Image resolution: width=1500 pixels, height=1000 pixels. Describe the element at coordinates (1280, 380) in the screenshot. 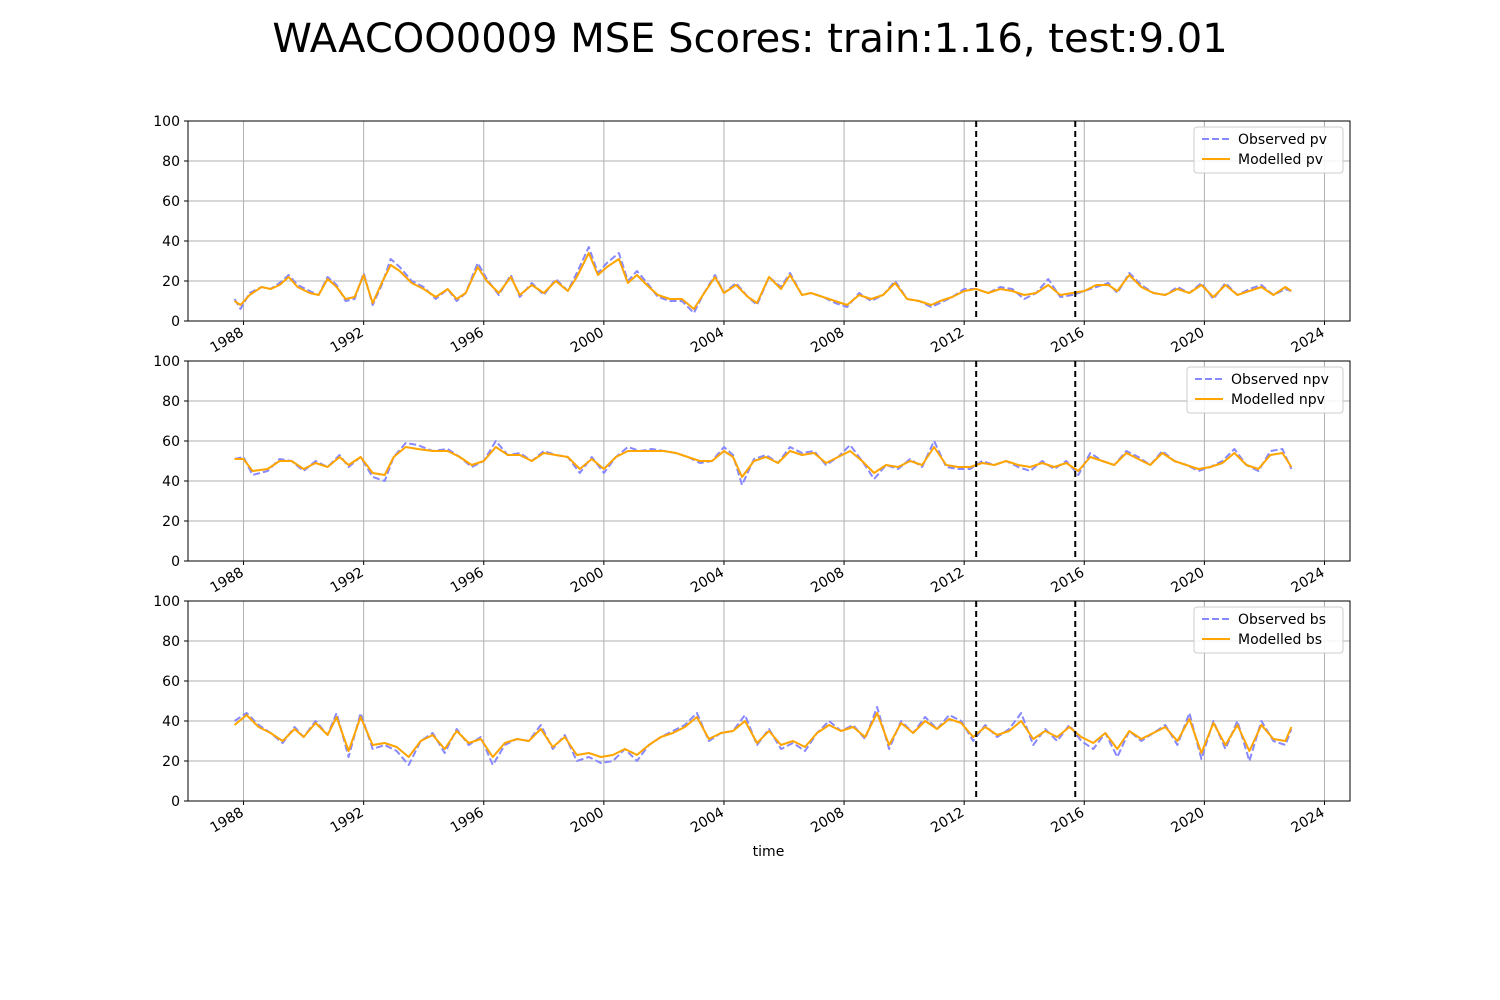

I see `legend-entry-label: Observed npv` at that location.